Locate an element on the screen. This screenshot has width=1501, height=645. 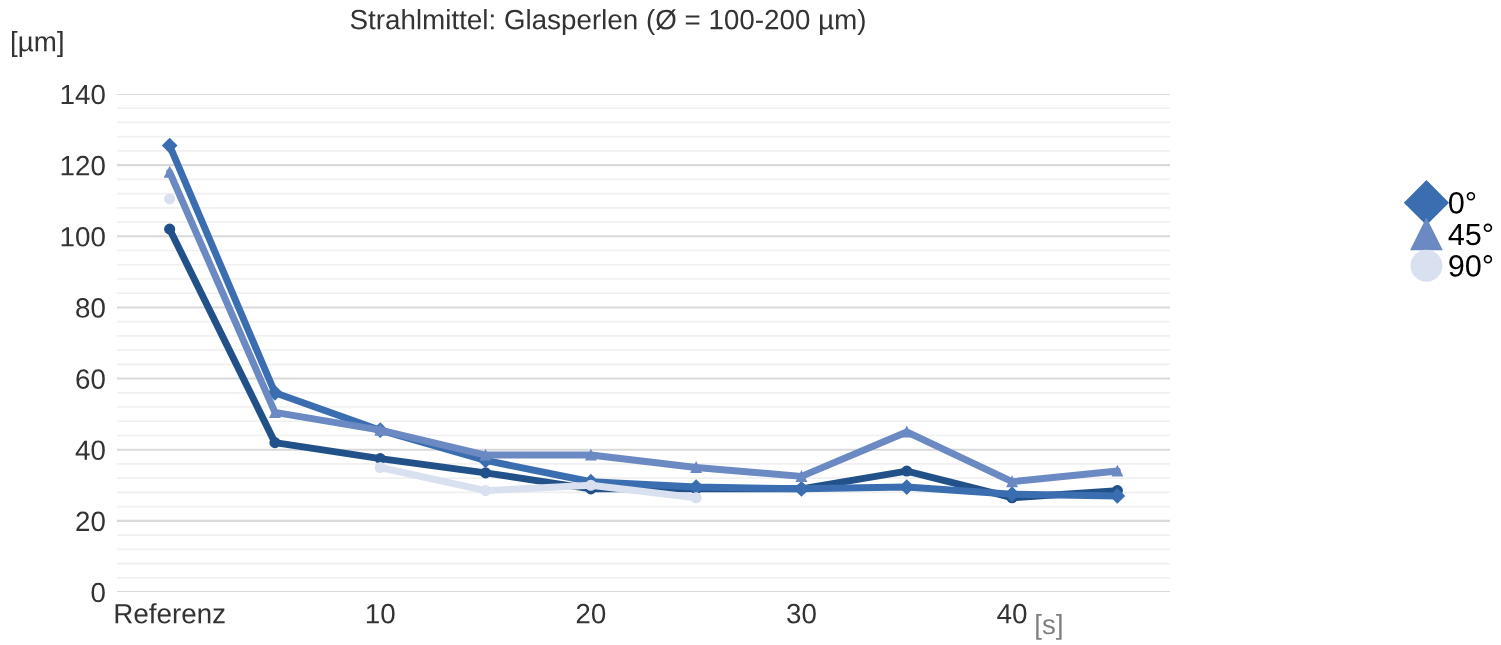
x-tick-label: 30 is located at coordinates (801, 613).